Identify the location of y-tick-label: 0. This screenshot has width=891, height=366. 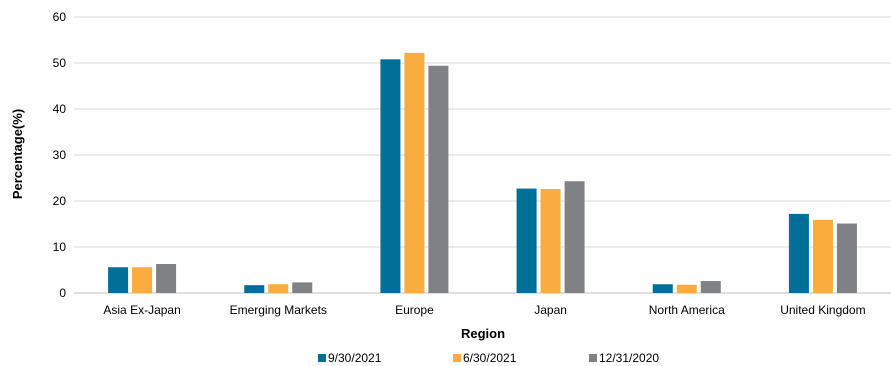
(62, 293).